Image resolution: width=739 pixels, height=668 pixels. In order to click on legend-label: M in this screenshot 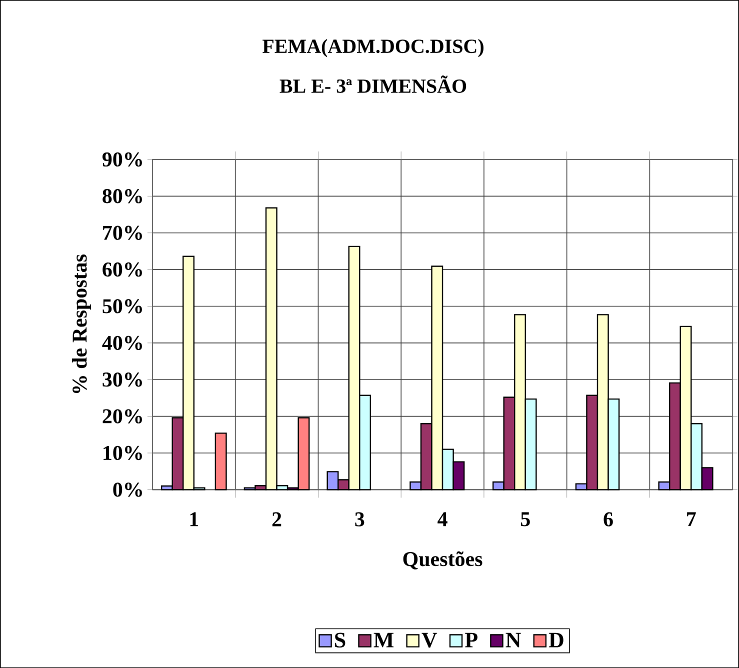, I will do `click(384, 640)`.